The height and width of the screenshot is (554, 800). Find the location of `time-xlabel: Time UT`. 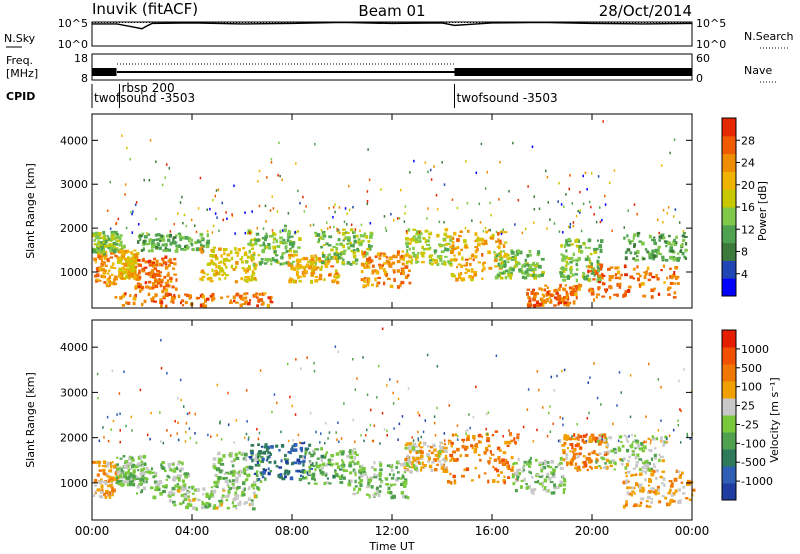

time-xlabel: Time UT is located at coordinates (391, 546).